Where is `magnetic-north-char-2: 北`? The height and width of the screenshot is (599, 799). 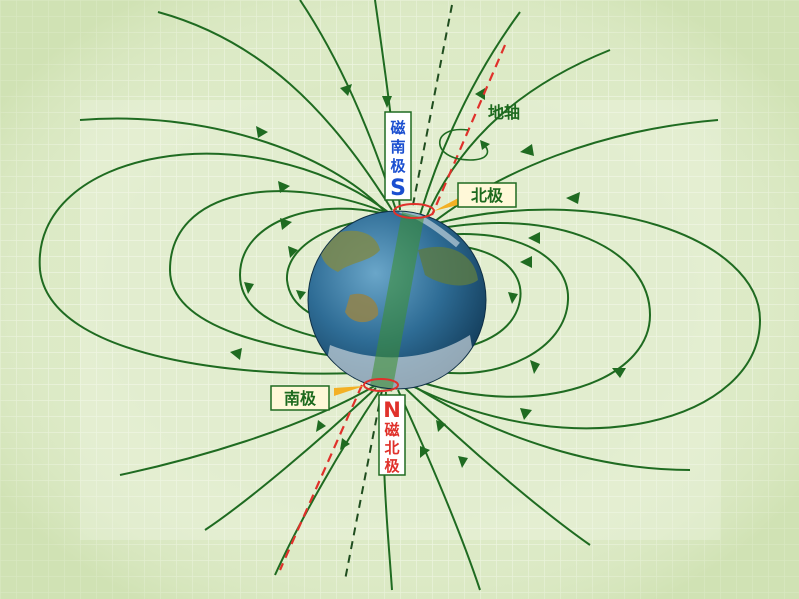 magnetic-north-char-2: 北 is located at coordinates (391, 448).